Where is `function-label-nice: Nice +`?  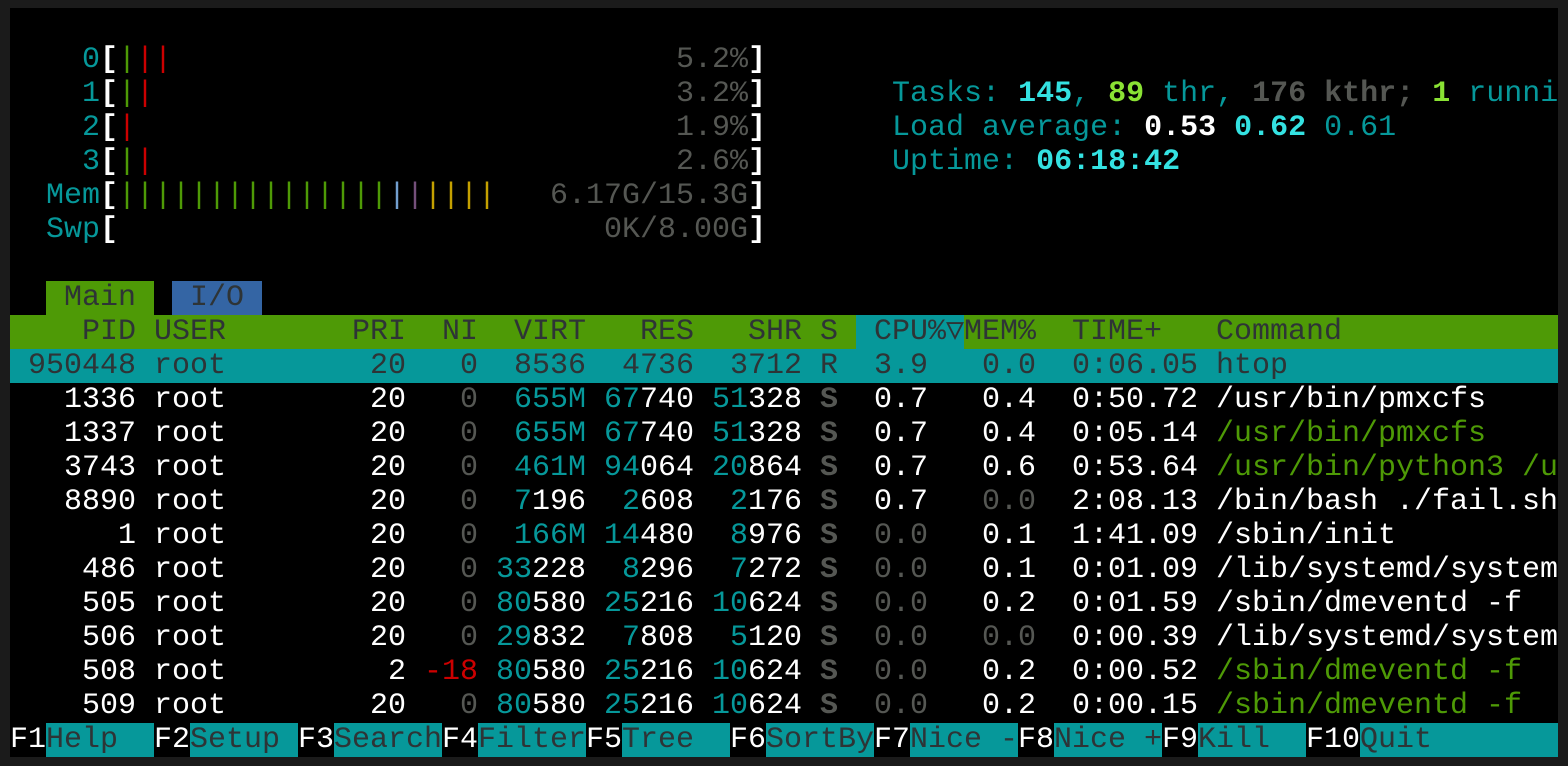
function-label-nice: Nice + is located at coordinates (1108, 740).